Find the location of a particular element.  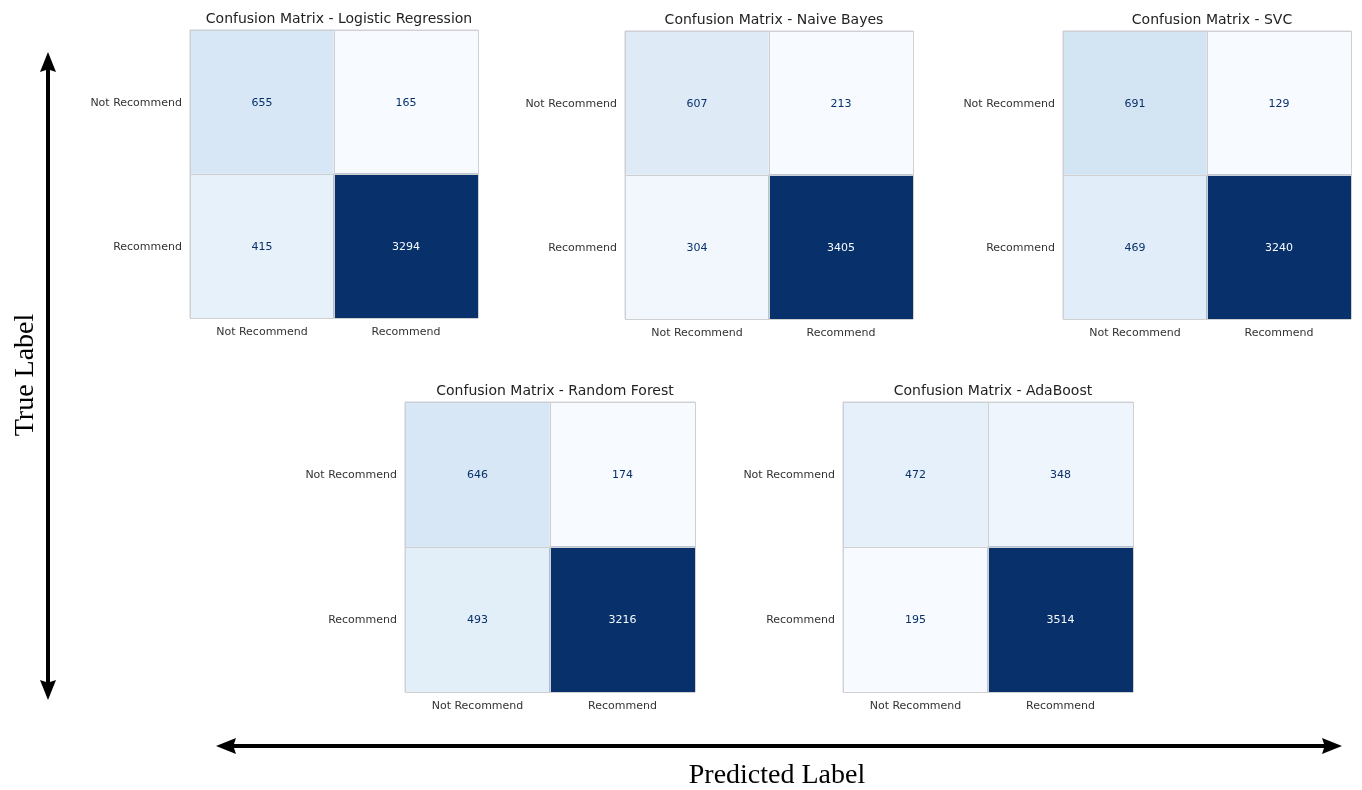

chart-title: Confusion Matrix - AdaBoost is located at coordinates (993, 390).